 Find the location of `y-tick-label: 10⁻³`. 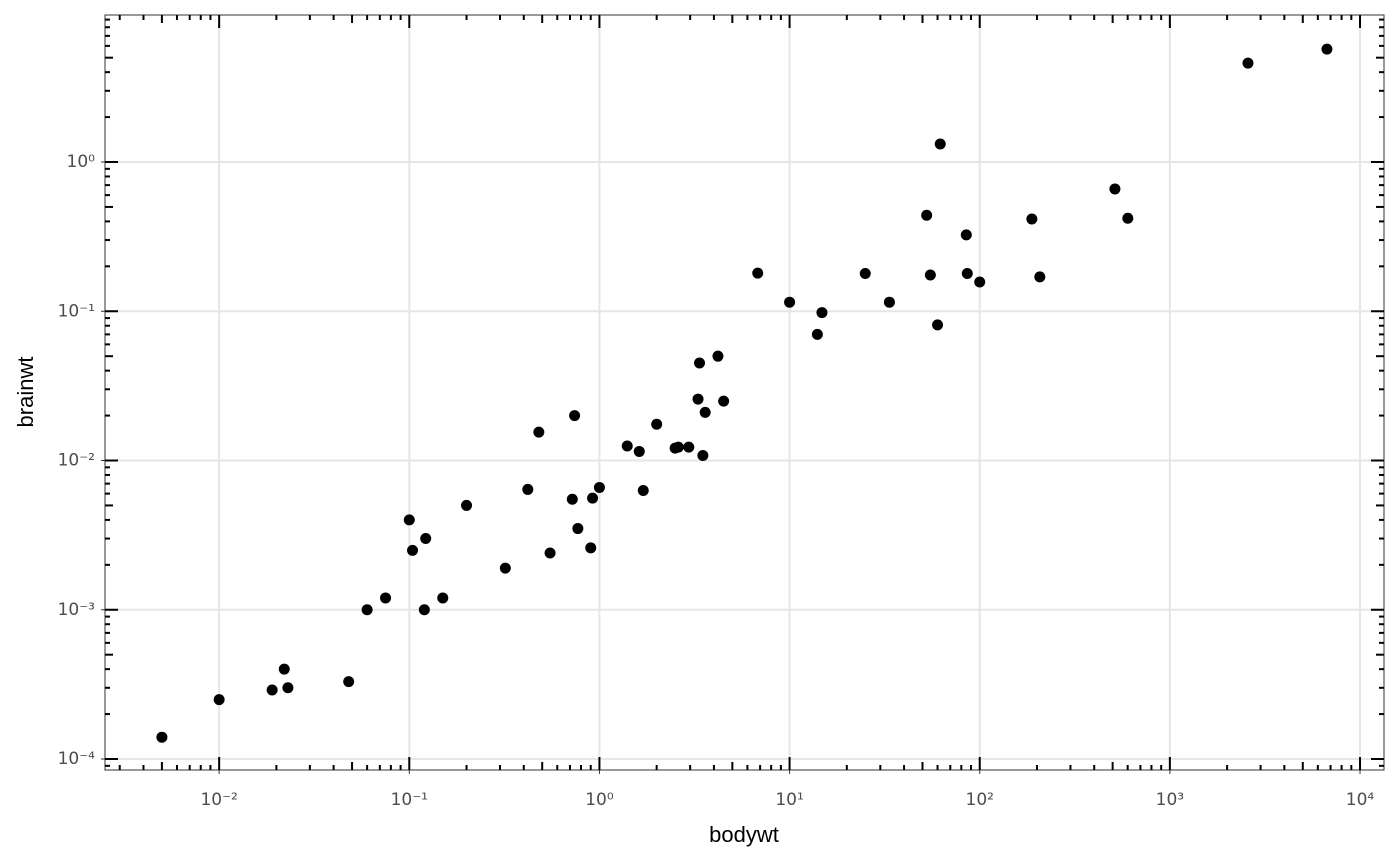

y-tick-label: 10⁻³ is located at coordinates (76, 610).